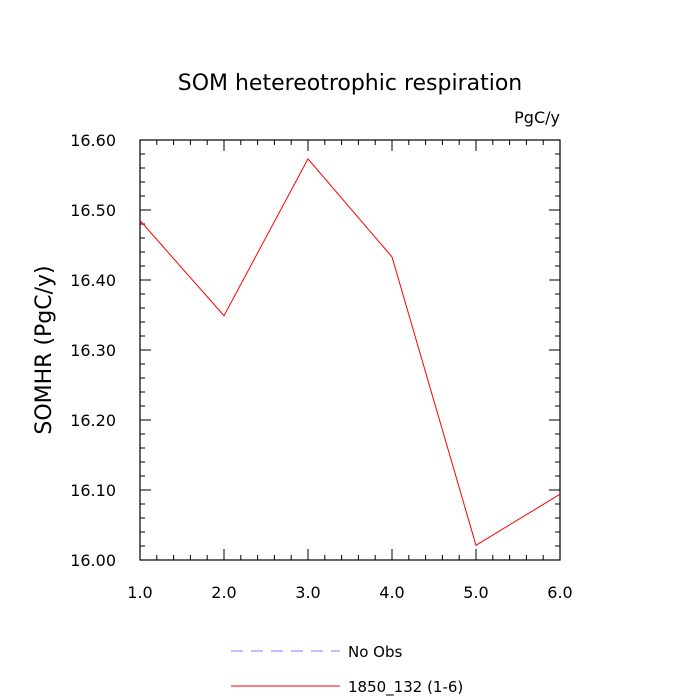 This screenshot has height=700, width=700. What do you see at coordinates (93, 280) in the screenshot?
I see `y-tick-label: 16.40` at bounding box center [93, 280].